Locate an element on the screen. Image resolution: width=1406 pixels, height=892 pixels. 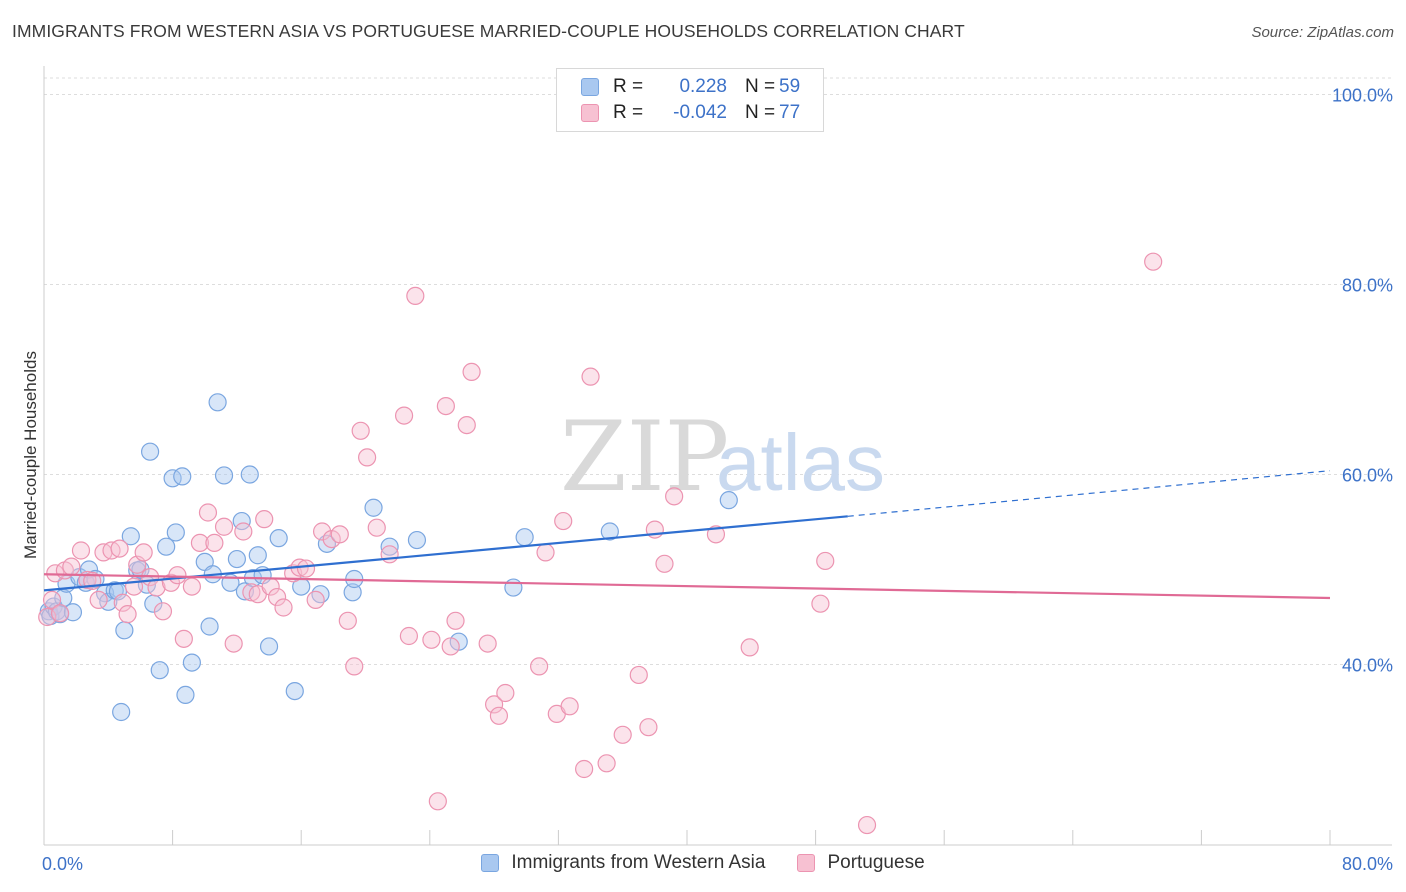
trend-line-portuguese is located at coordinates (687, 586).